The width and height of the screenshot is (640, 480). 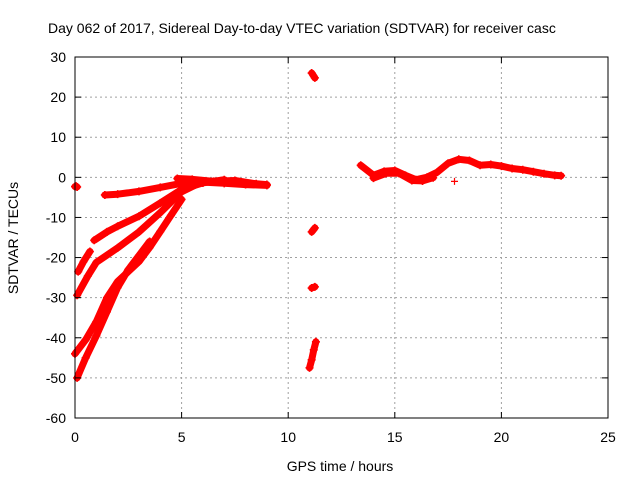 I want to click on series-seg-l, so click(x=312, y=354).